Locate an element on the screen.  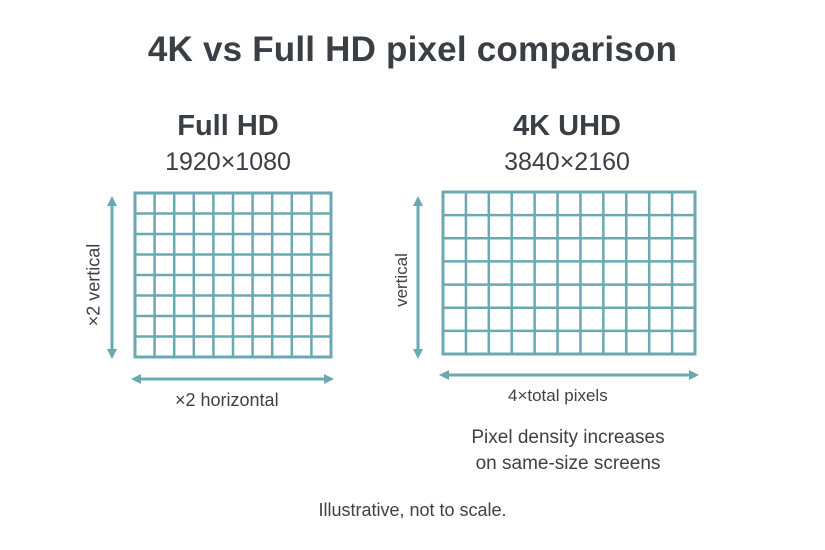
fullhd-pixel-grid is located at coordinates (233, 275).